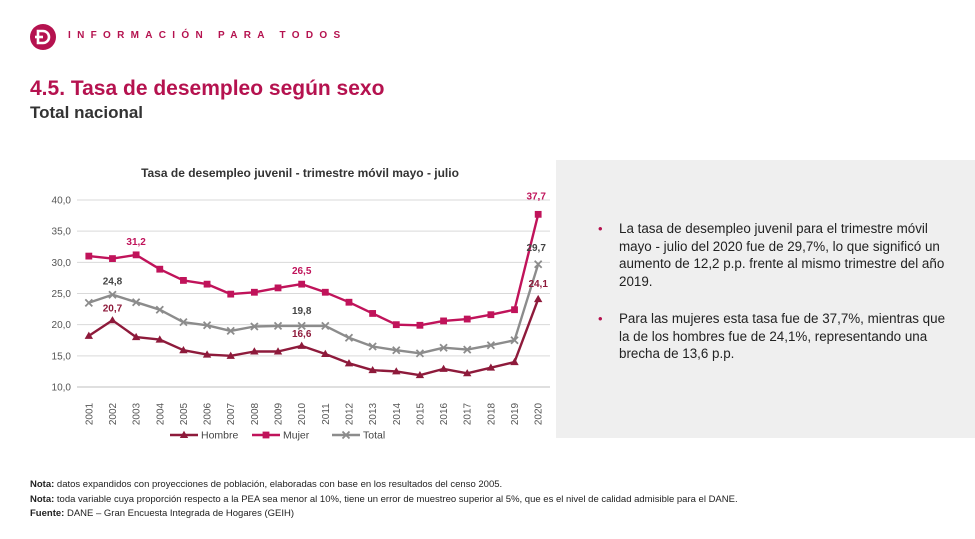  What do you see at coordinates (266, 435) in the screenshot?
I see `legend-marker-mujer` at bounding box center [266, 435].